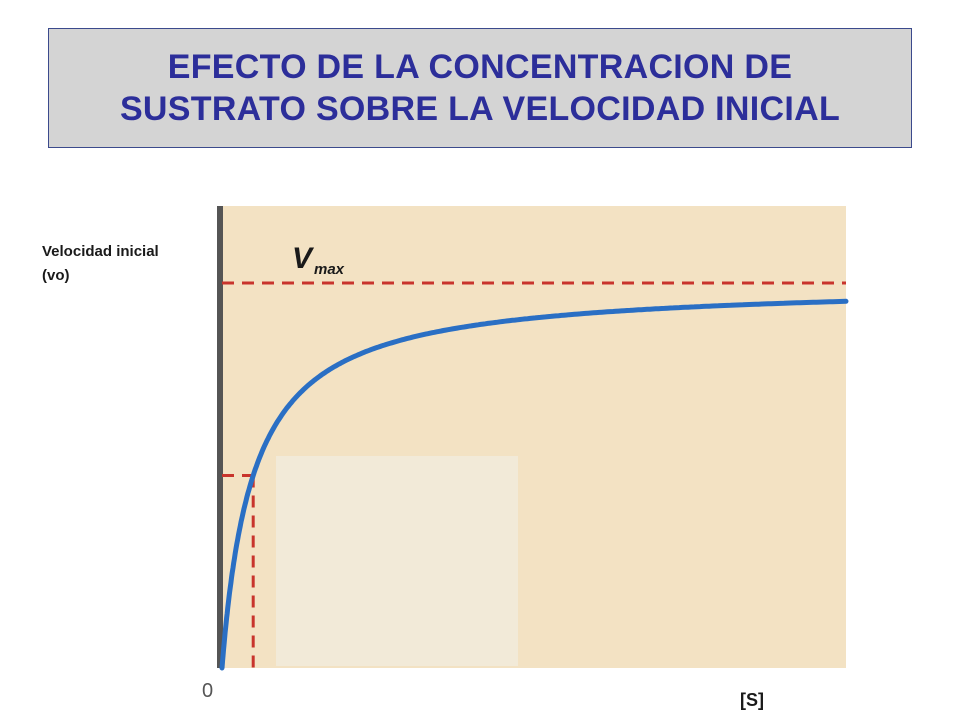 This screenshot has height=720, width=960. What do you see at coordinates (56, 275) in the screenshot?
I see `y-axis-label-line-2: (vo)` at bounding box center [56, 275].